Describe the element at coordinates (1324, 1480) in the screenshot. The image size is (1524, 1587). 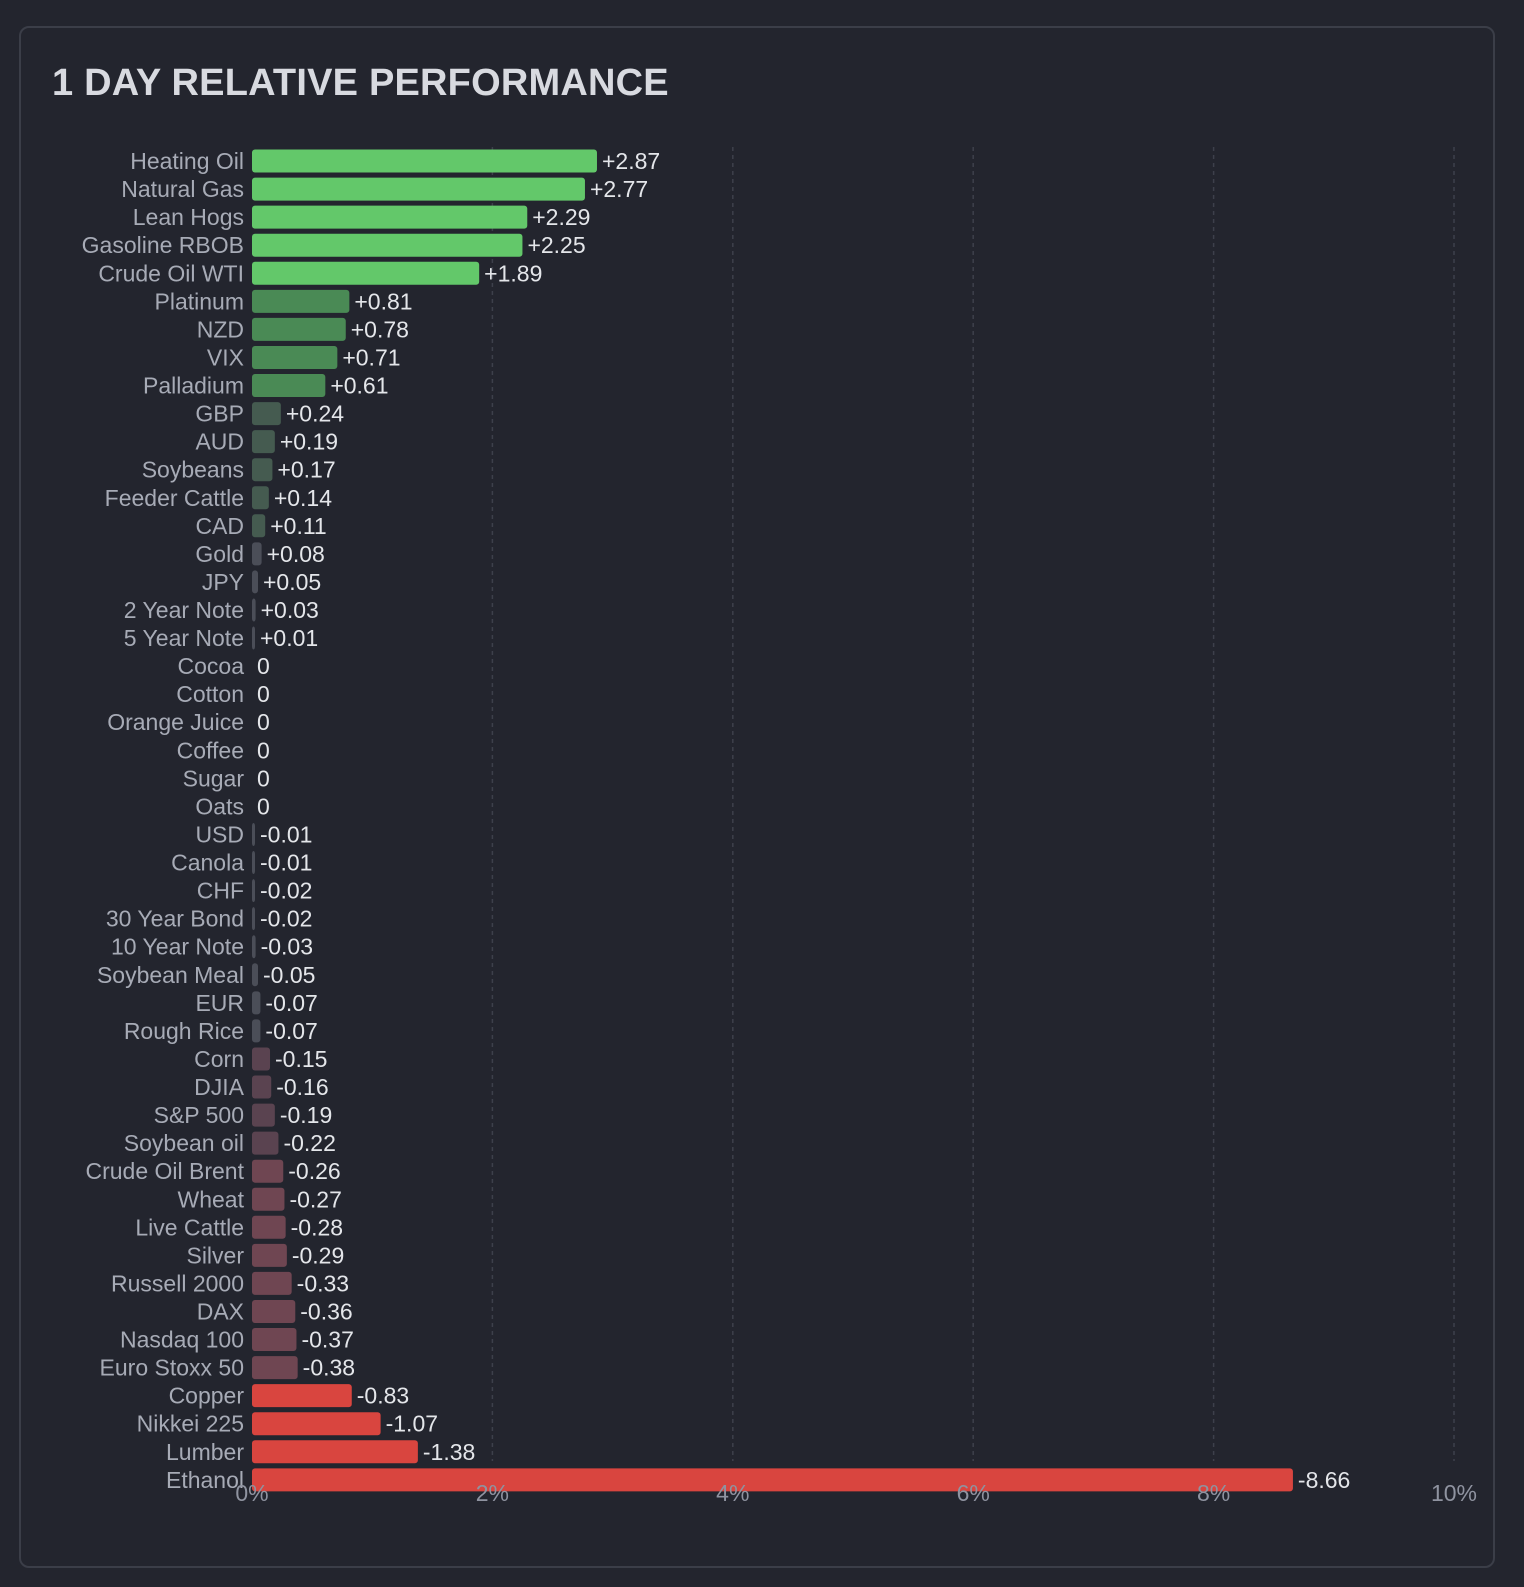
I see `value-label: -8.66` at that location.